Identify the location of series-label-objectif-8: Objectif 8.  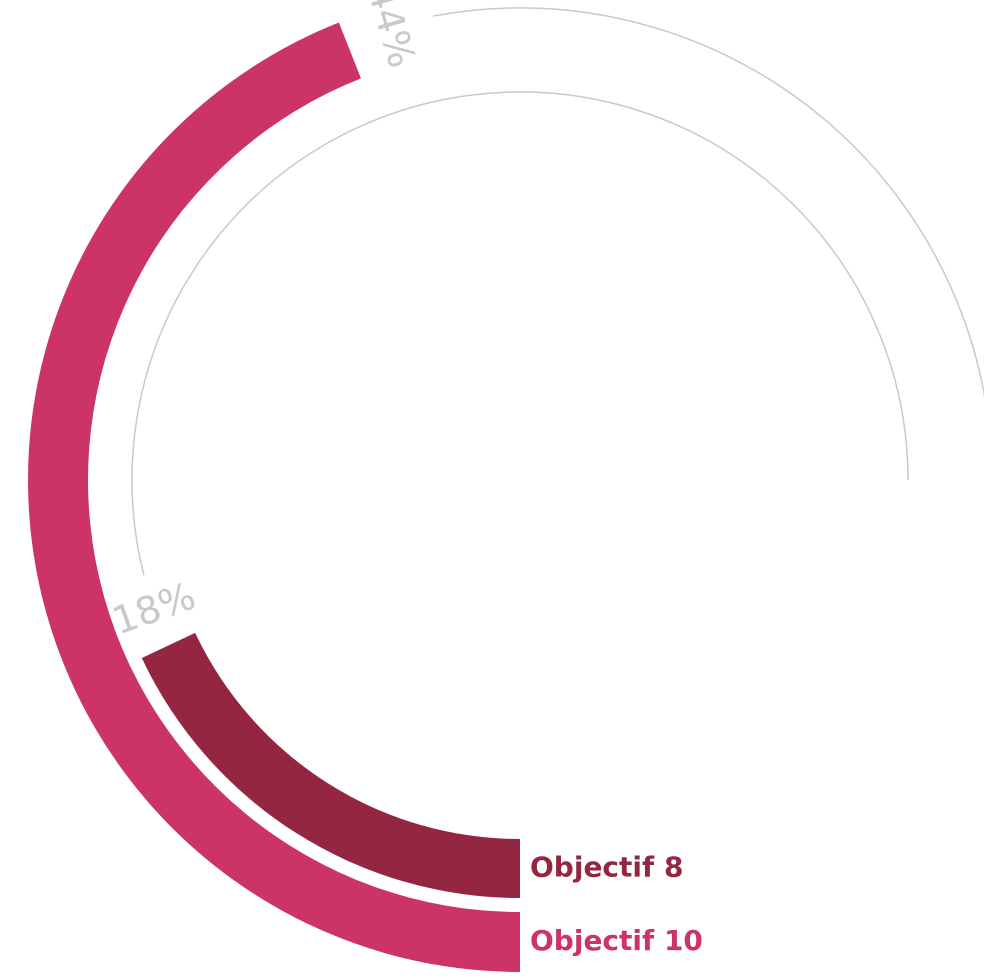
(606, 867).